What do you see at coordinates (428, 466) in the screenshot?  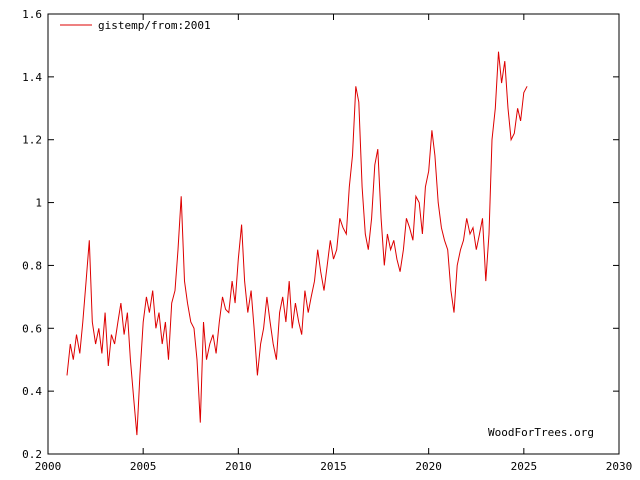 I see `x-tick-label: 2020` at bounding box center [428, 466].